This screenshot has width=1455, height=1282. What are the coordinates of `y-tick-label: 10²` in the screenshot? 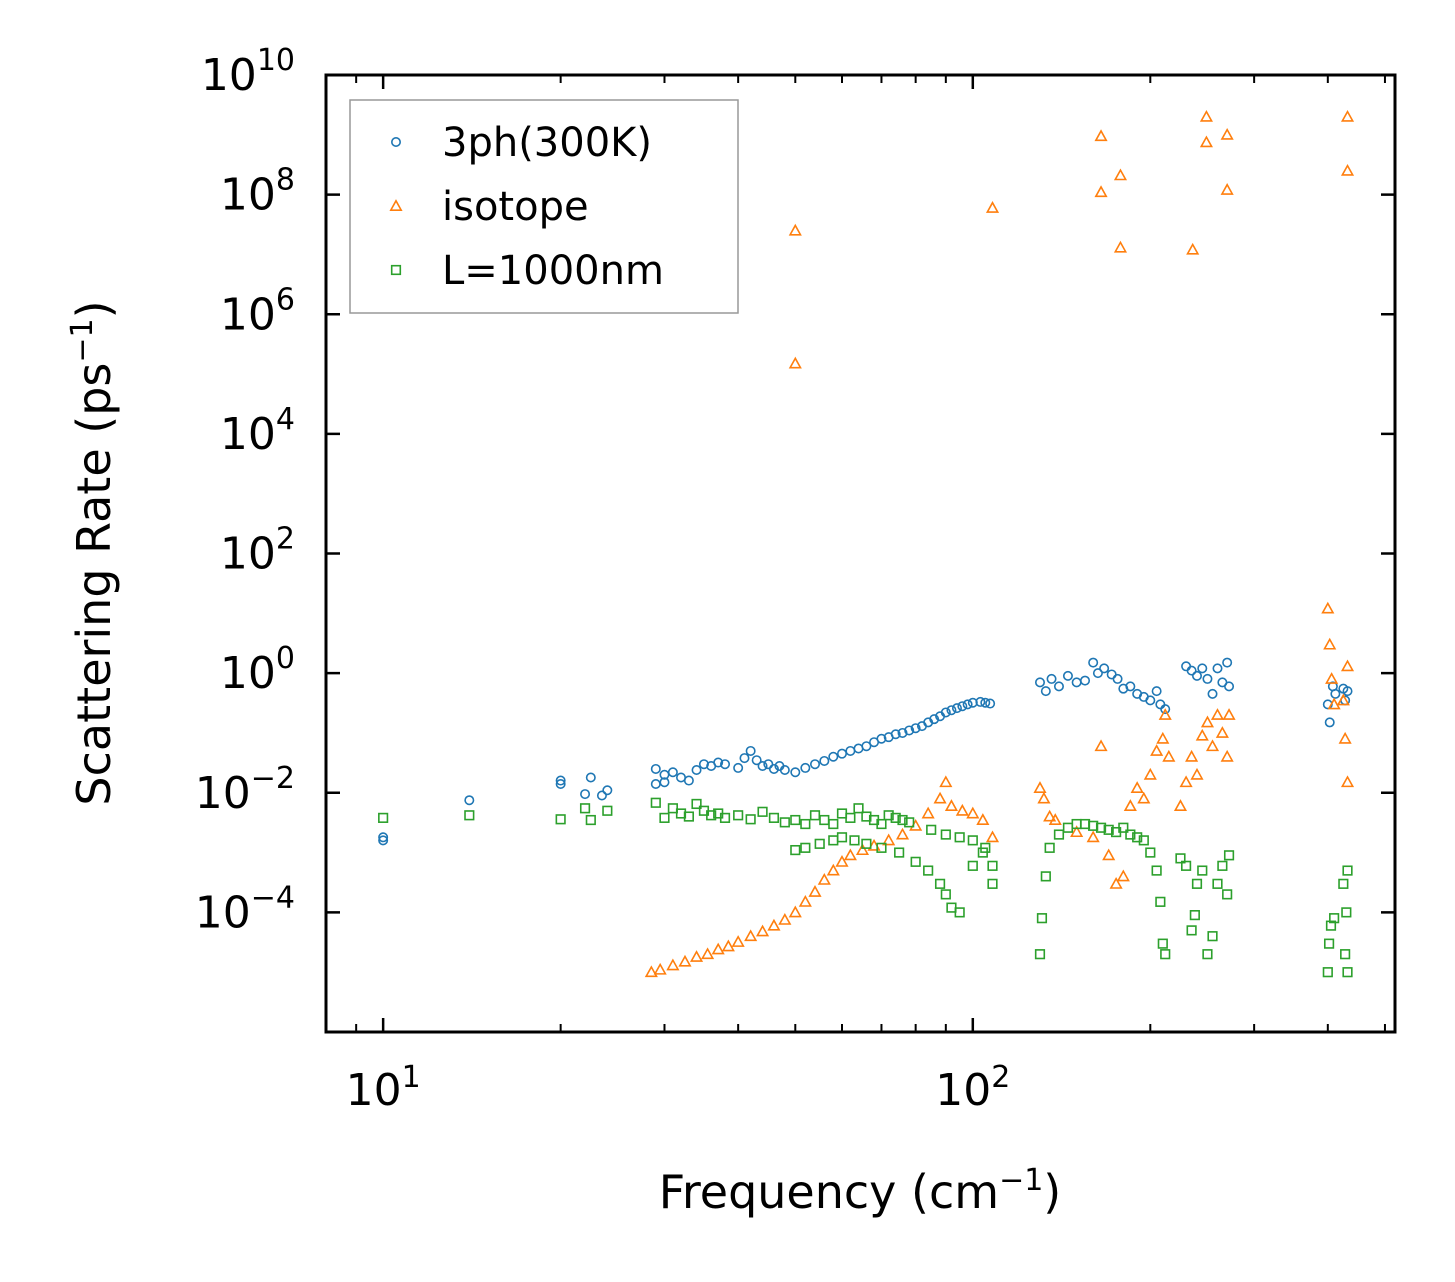 It's located at (257, 551).